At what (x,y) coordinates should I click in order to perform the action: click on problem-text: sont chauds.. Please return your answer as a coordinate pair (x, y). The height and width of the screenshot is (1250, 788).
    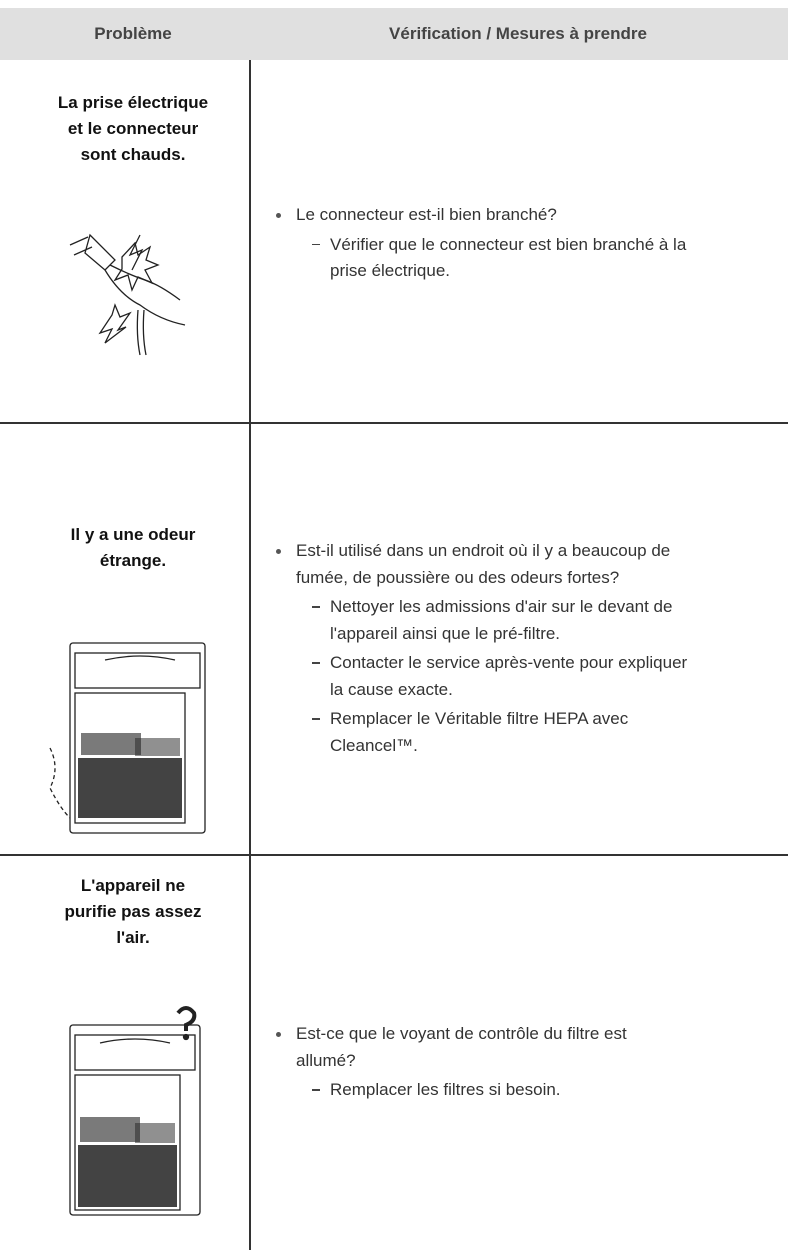
    Looking at the image, I should click on (133, 154).